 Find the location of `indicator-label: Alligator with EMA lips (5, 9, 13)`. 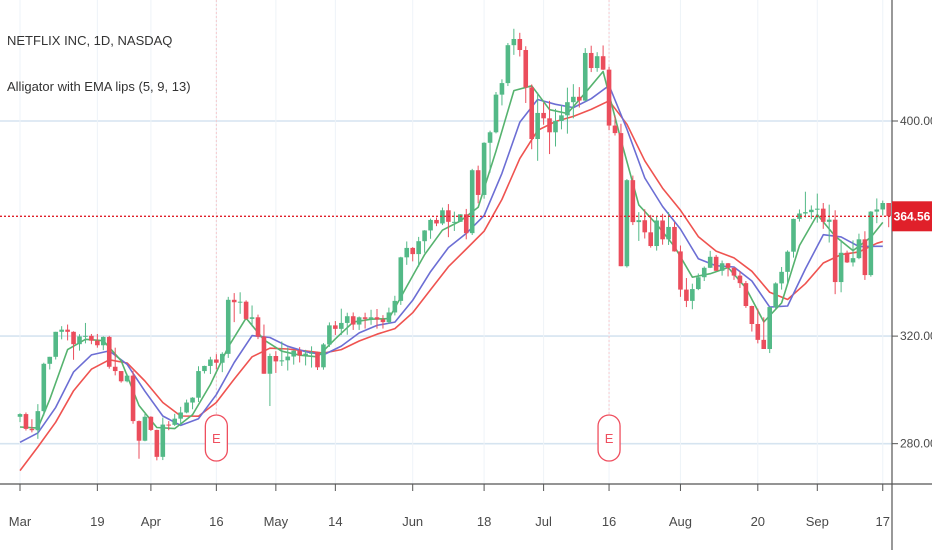

indicator-label: Alligator with EMA lips (5, 9, 13) is located at coordinates (99, 86).